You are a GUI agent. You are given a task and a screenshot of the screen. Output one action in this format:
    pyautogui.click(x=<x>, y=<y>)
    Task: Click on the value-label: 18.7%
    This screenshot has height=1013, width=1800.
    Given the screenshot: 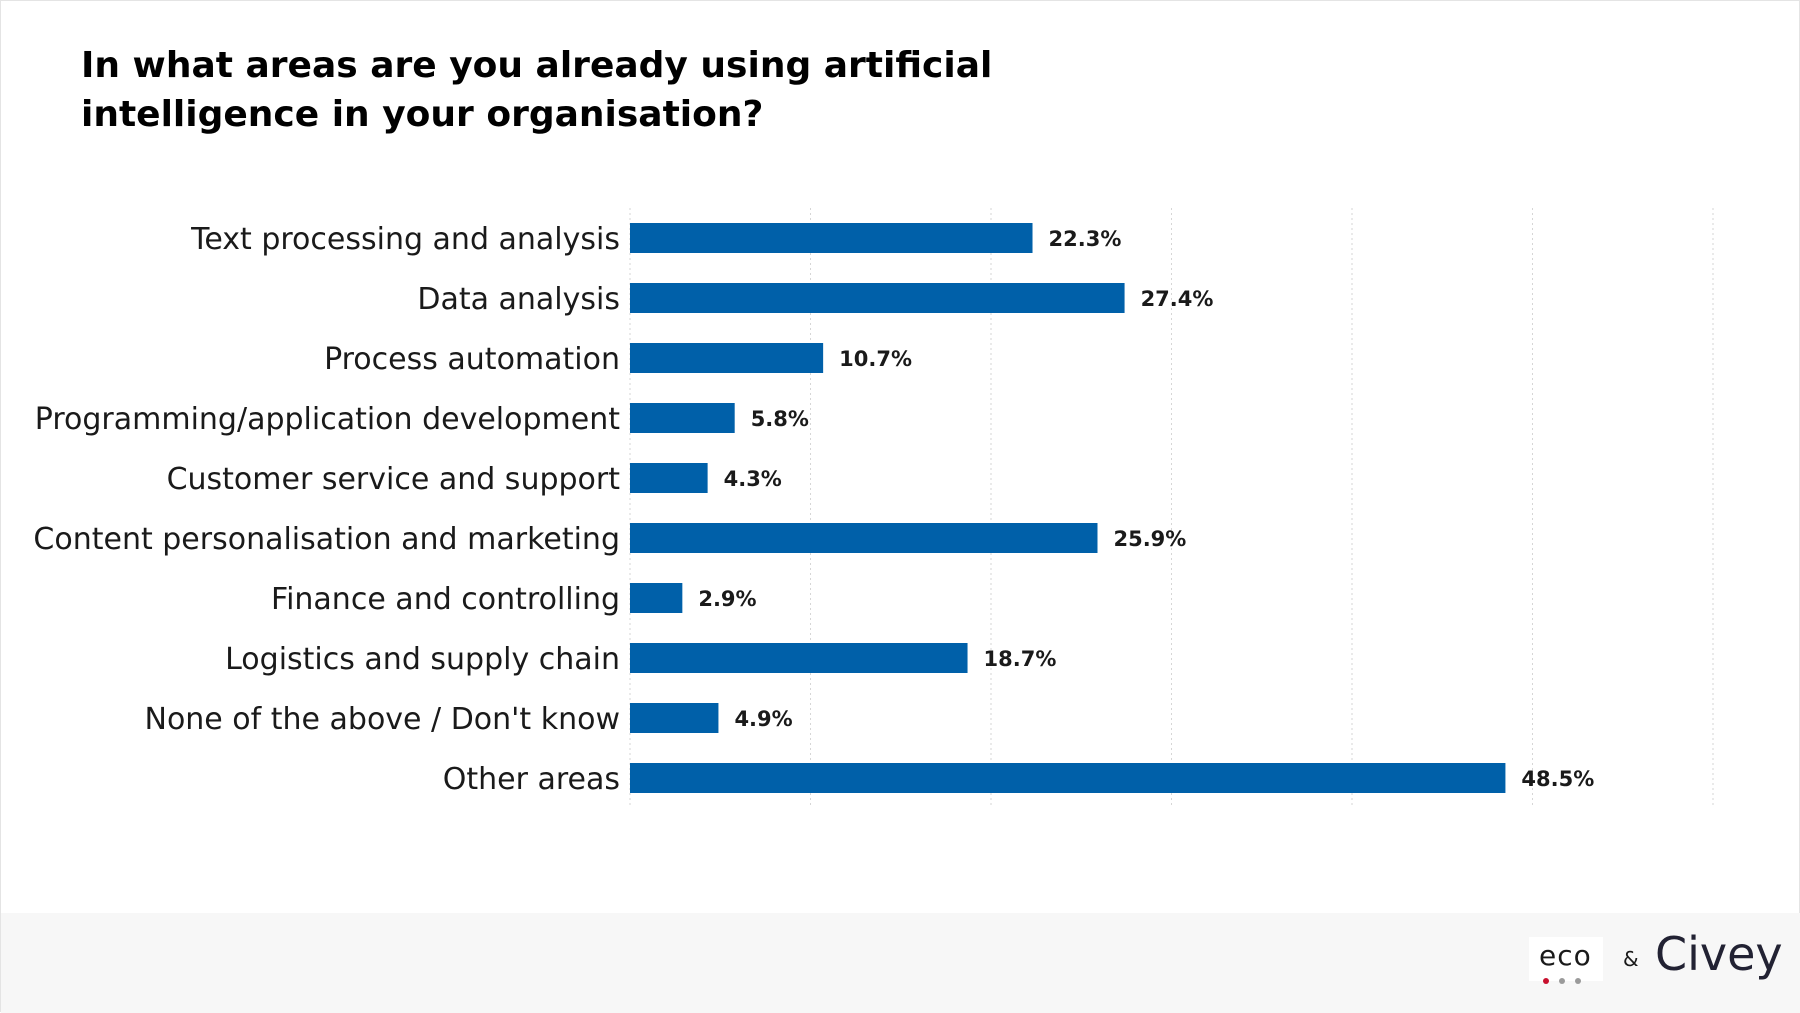 What is the action you would take?
    pyautogui.click(x=1020, y=659)
    